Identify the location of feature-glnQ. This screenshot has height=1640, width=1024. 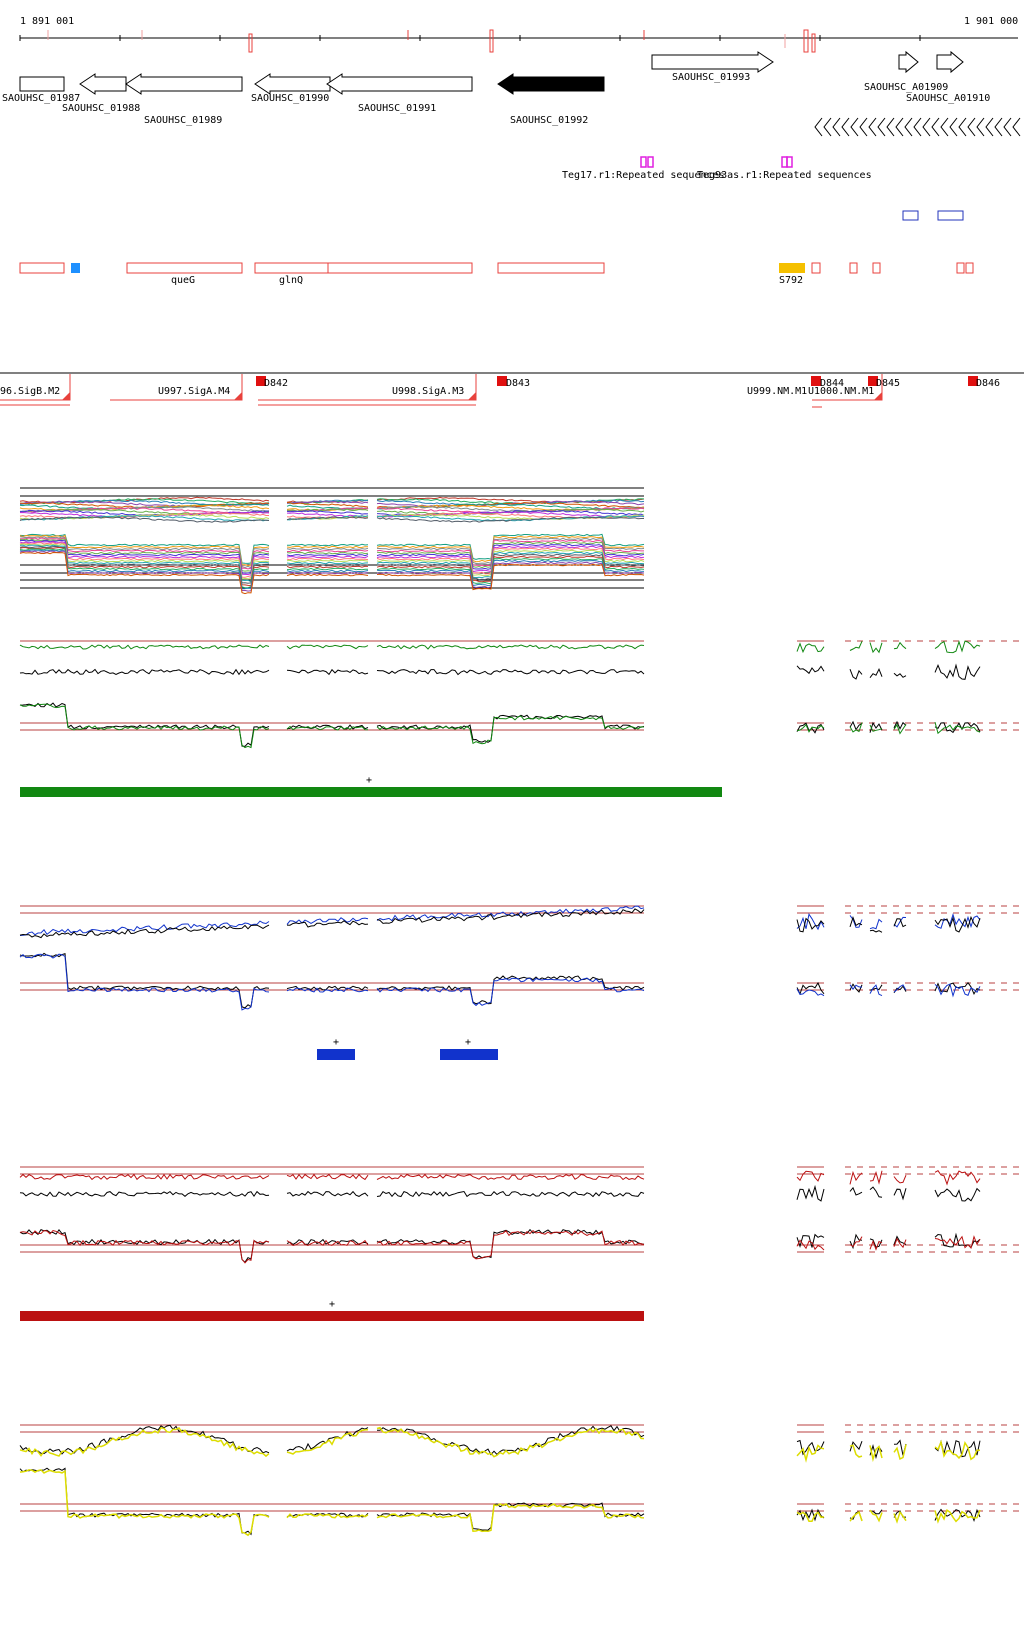
(291, 268).